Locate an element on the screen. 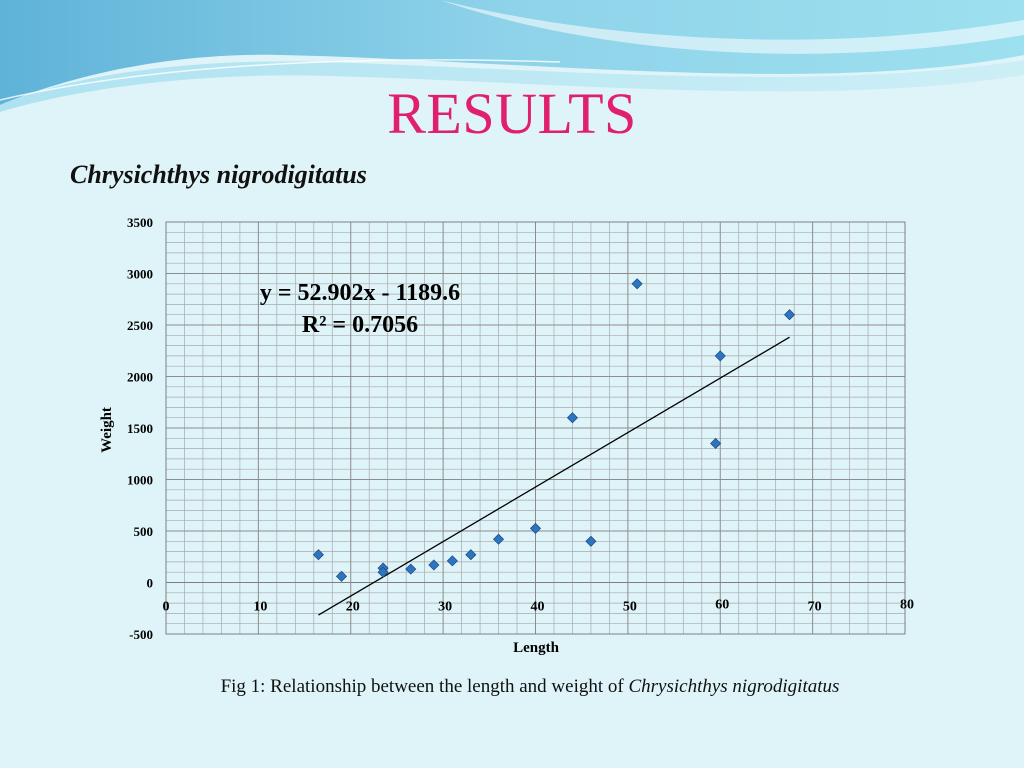 Image resolution: width=1024 pixels, height=768 pixels. x-tick-label: 10 is located at coordinates (260, 607).